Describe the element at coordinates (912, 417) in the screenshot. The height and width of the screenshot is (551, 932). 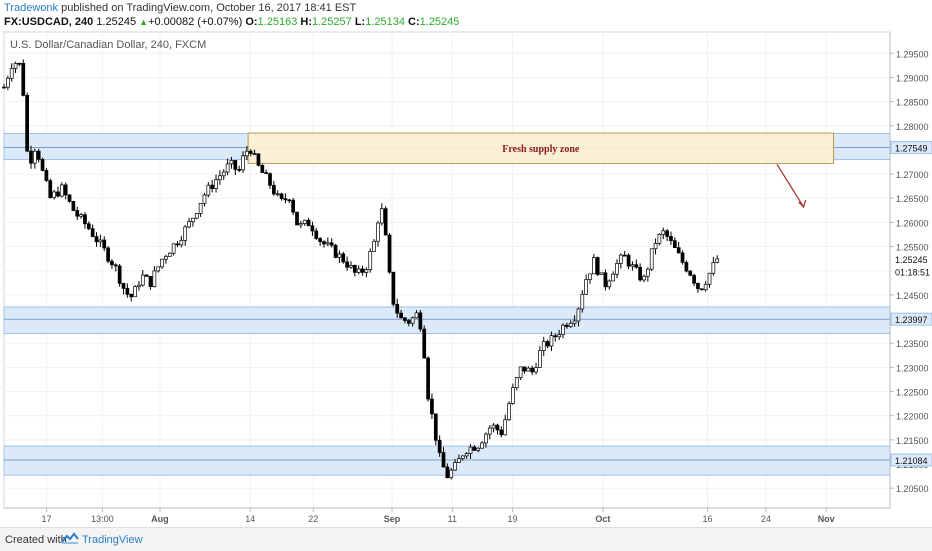
I see `y-tick-label: 1.22000` at that location.